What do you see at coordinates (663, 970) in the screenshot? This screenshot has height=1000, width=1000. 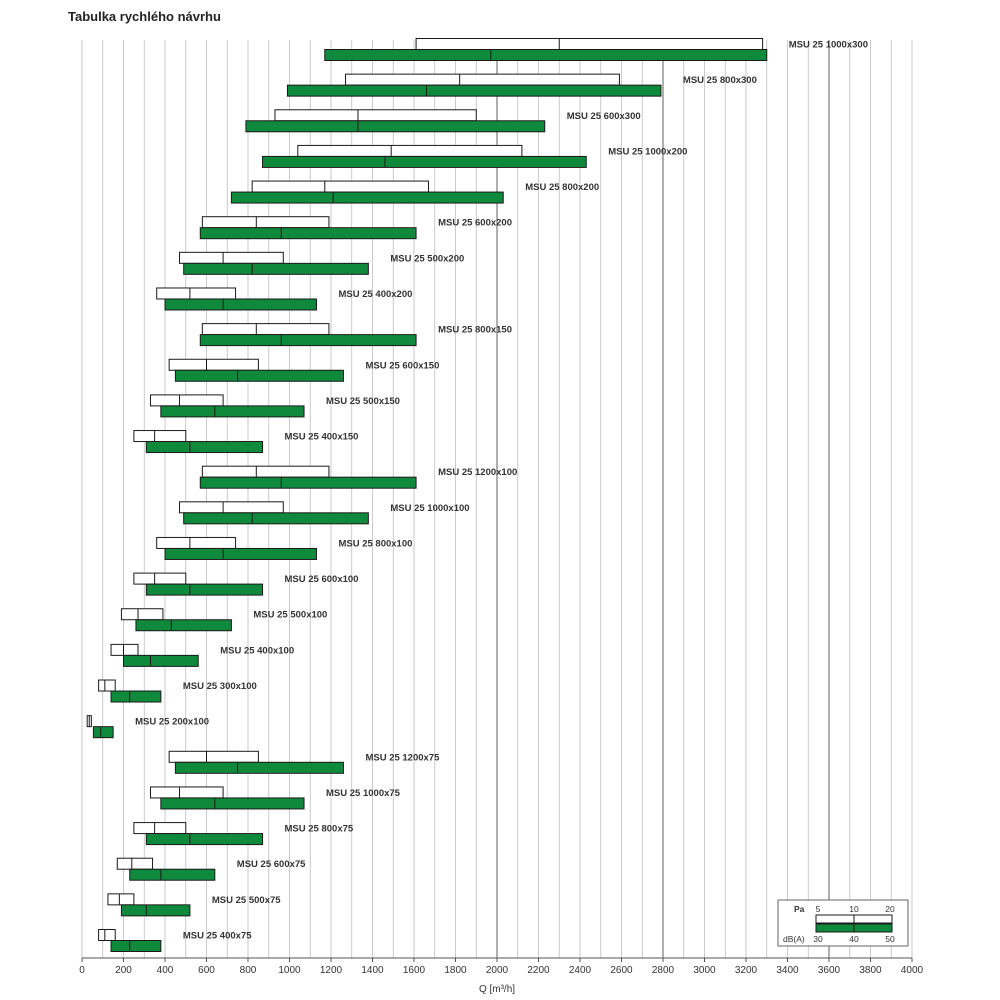 I see `x-tick-label: 2800` at bounding box center [663, 970].